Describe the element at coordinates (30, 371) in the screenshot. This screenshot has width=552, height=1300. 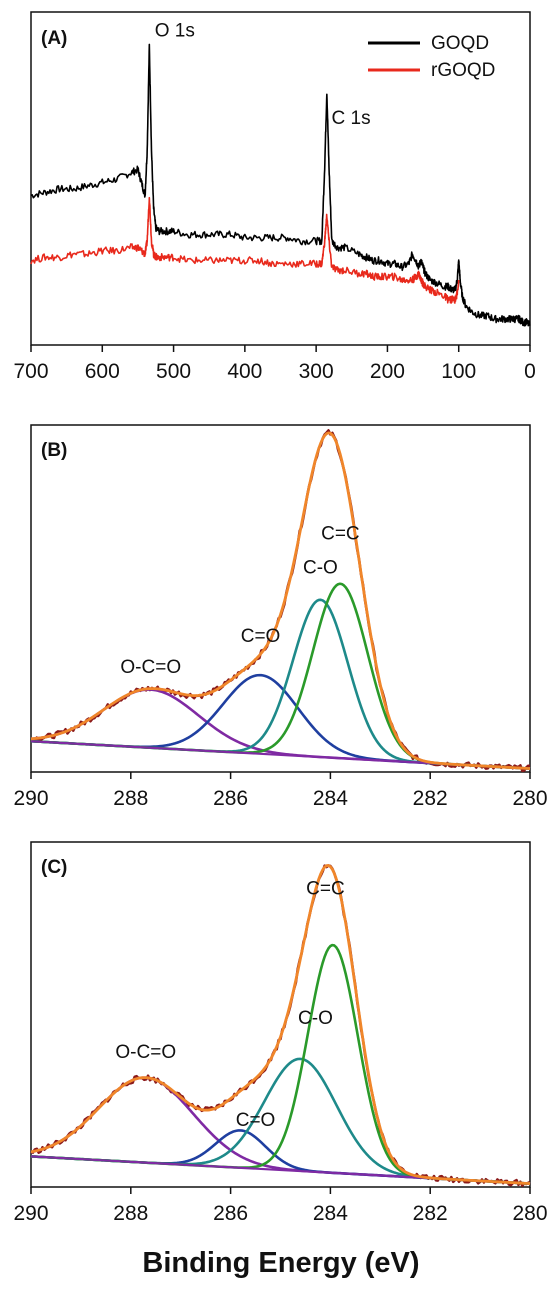
I see `x-tick-label: 700` at that location.